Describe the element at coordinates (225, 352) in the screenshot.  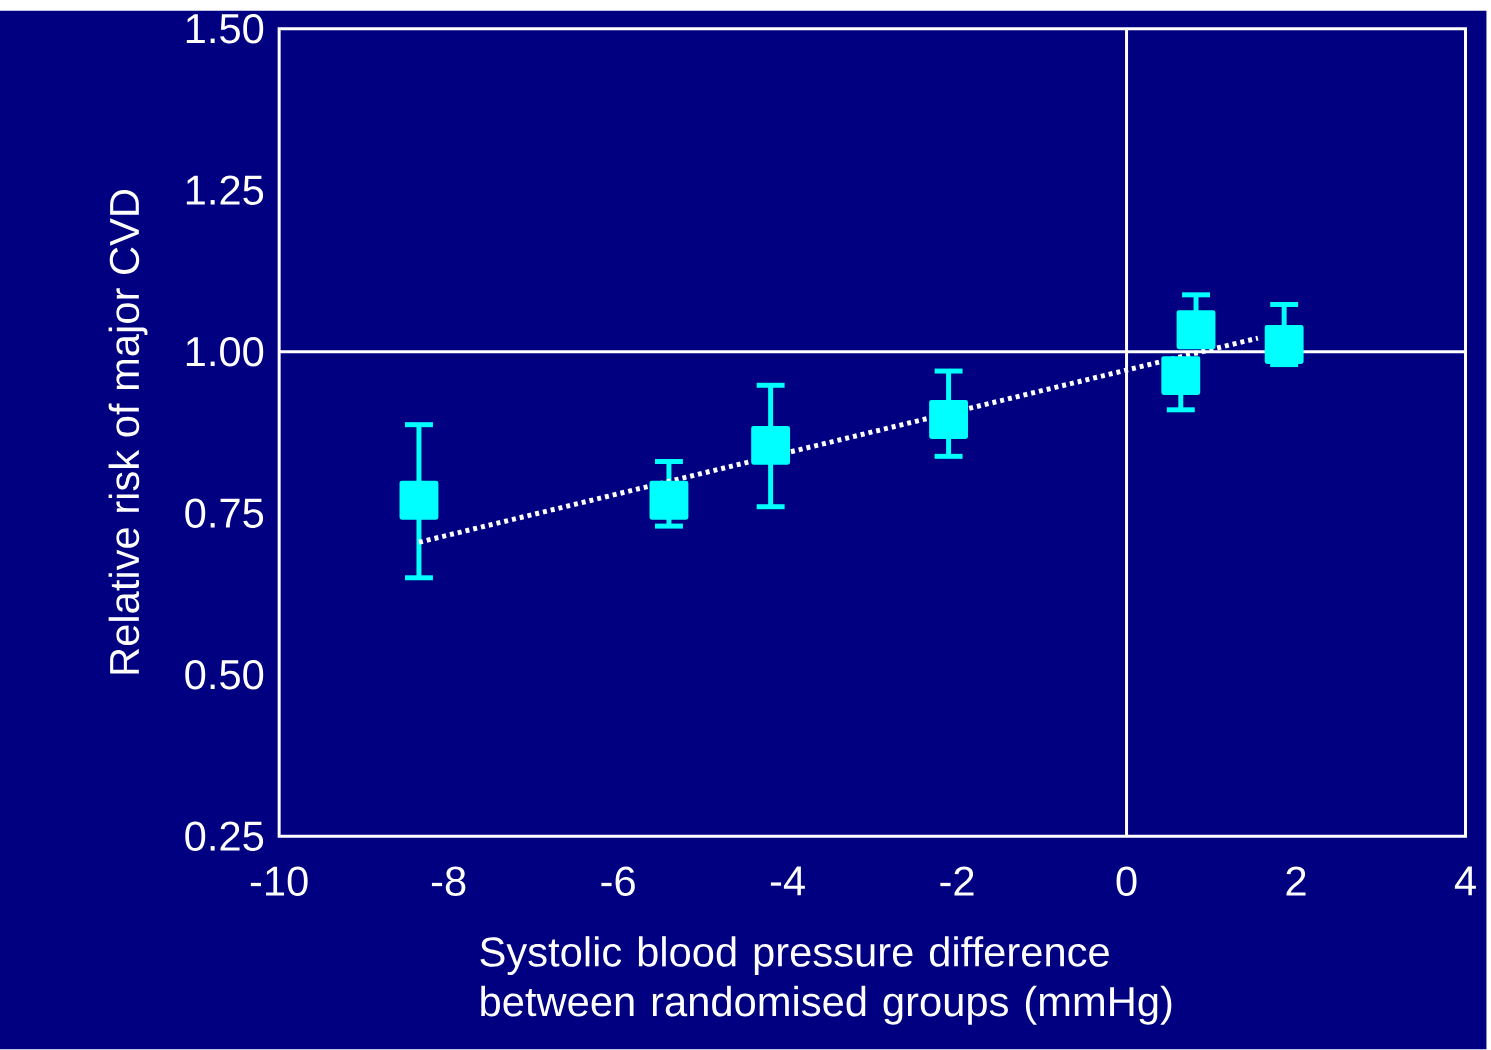
I see `y-tick-label: 1.00` at that location.